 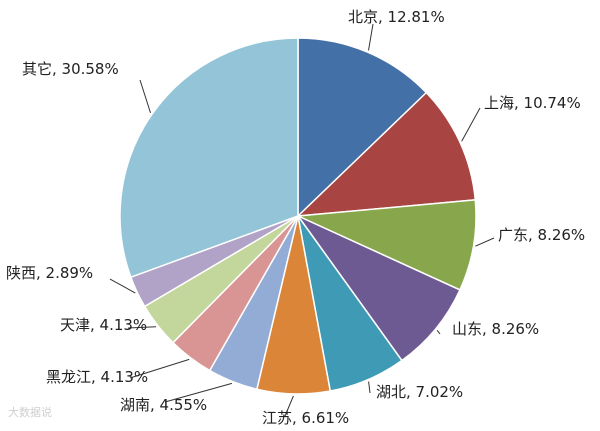 What do you see at coordinates (163, 405) in the screenshot?
I see `data-label-7: 湖南, 4.55%` at bounding box center [163, 405].